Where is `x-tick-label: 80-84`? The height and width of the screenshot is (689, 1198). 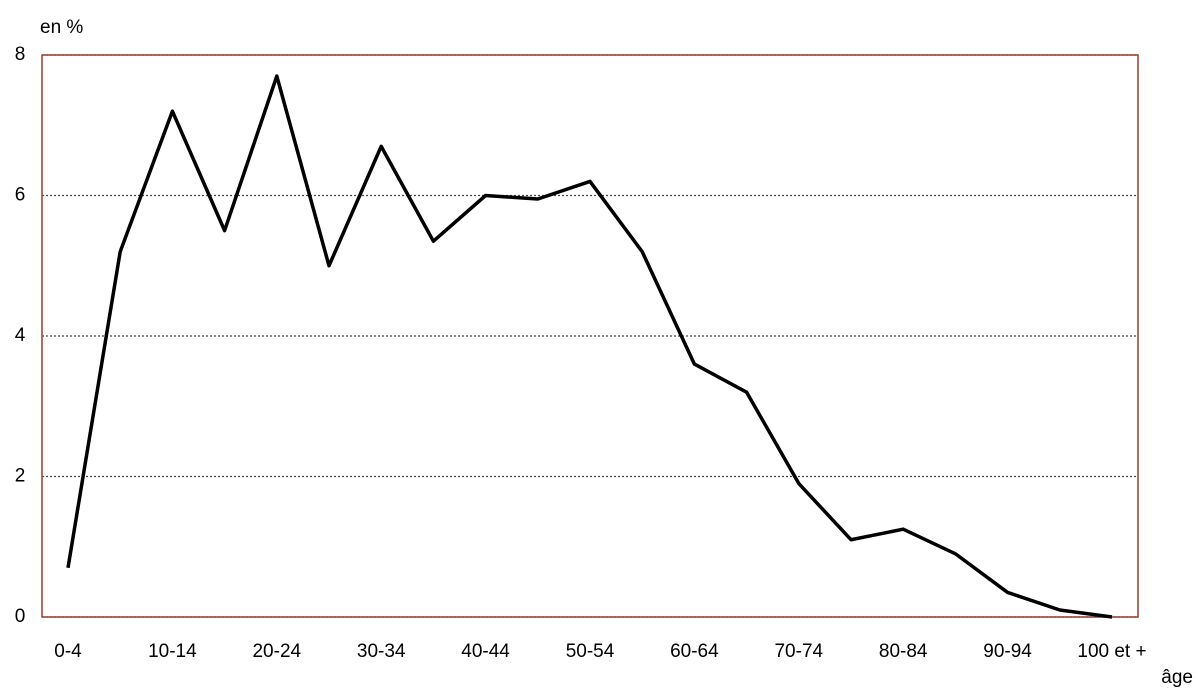 x-tick-label: 80-84 is located at coordinates (903, 651).